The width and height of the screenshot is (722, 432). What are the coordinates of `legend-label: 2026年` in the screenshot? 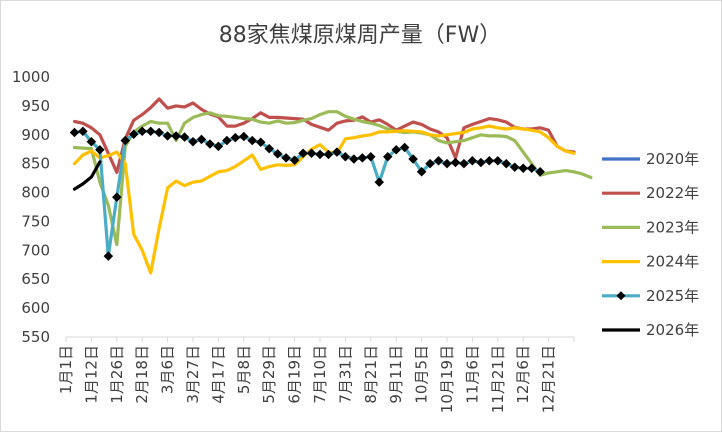 It's located at (672, 330).